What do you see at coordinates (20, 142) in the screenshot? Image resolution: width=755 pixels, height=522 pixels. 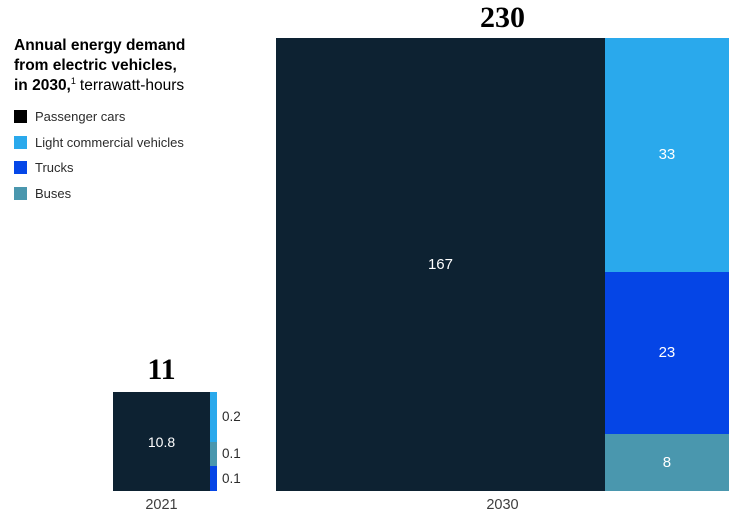 I see `light-commercial-vehicles-swatch-icon` at bounding box center [20, 142].